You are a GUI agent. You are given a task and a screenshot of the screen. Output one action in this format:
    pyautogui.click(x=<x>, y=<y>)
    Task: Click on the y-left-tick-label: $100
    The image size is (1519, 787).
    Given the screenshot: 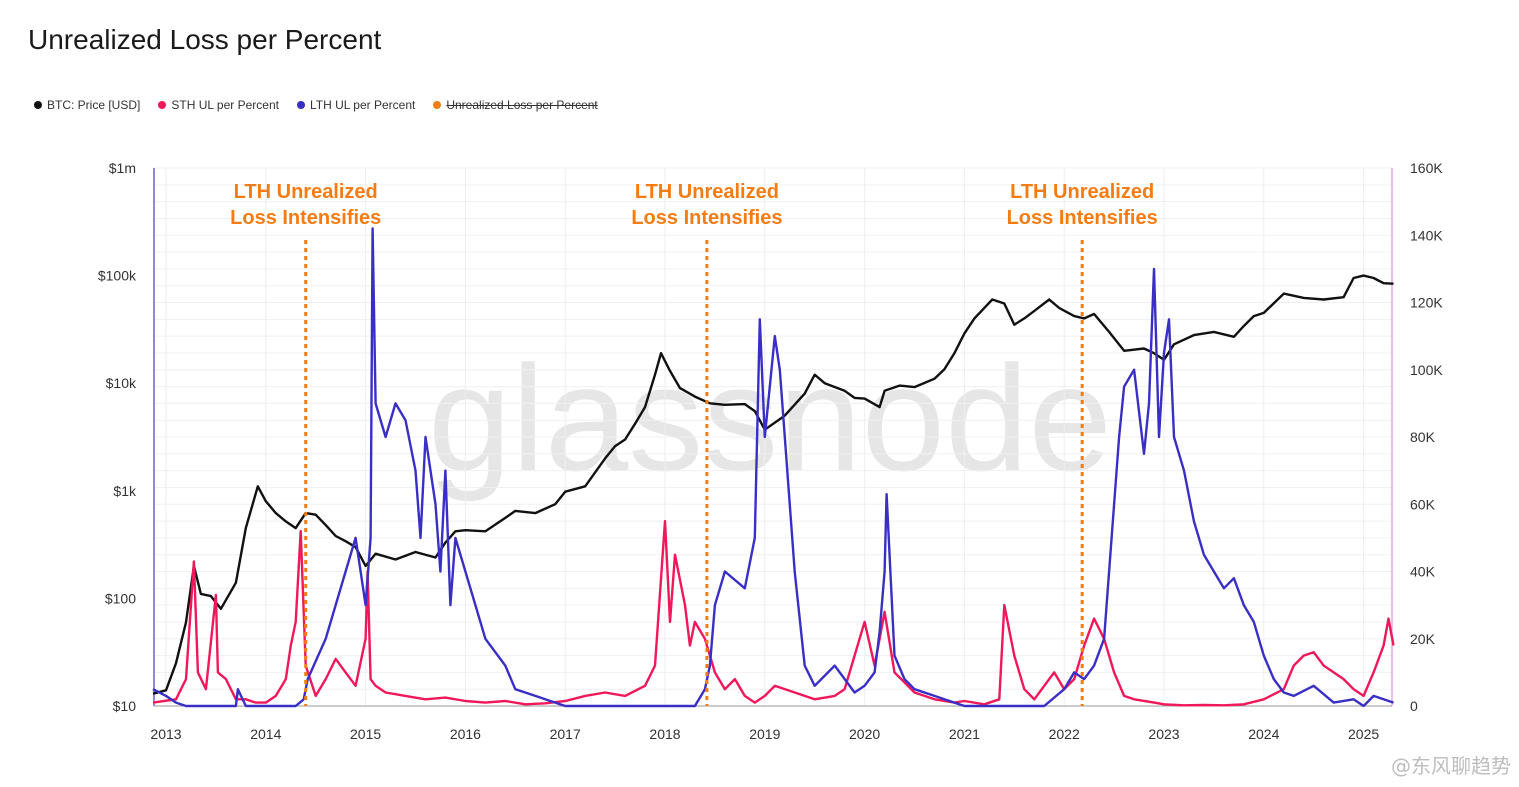 What is the action you would take?
    pyautogui.click(x=120, y=598)
    